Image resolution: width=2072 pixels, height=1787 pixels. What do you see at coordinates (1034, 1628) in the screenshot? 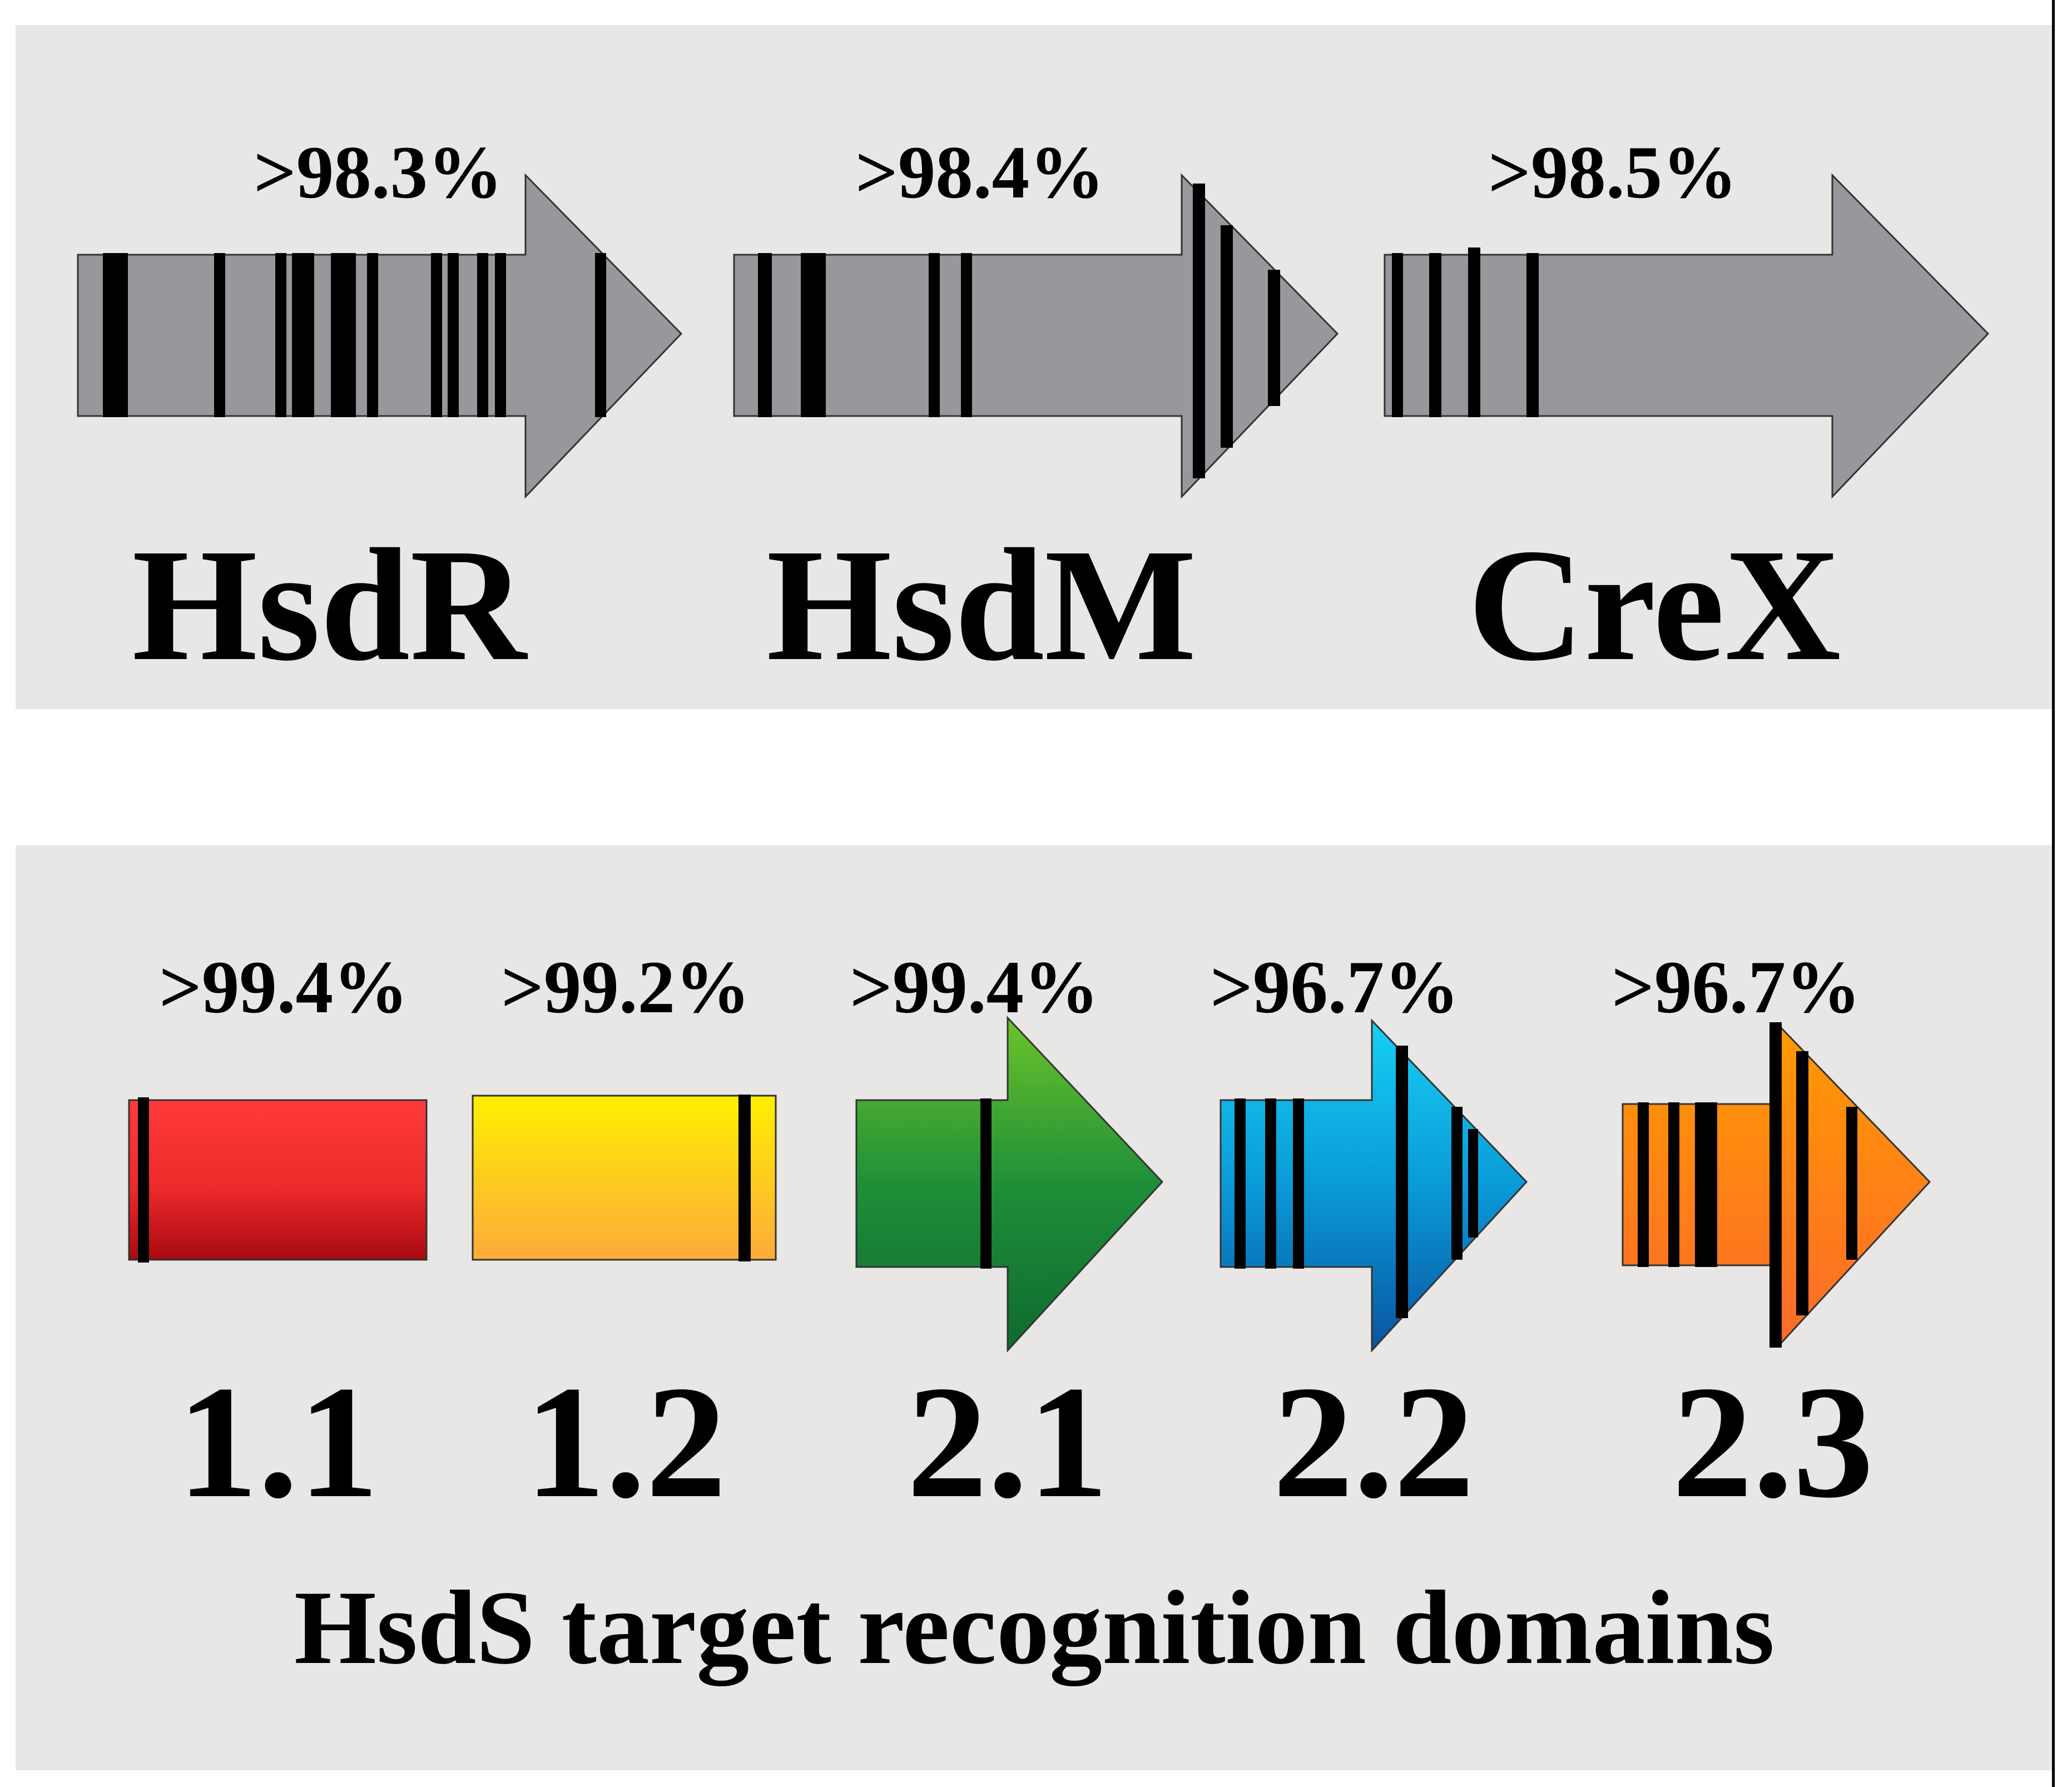
I see `hsds-caption: HsdS target recognition domains` at bounding box center [1034, 1628].